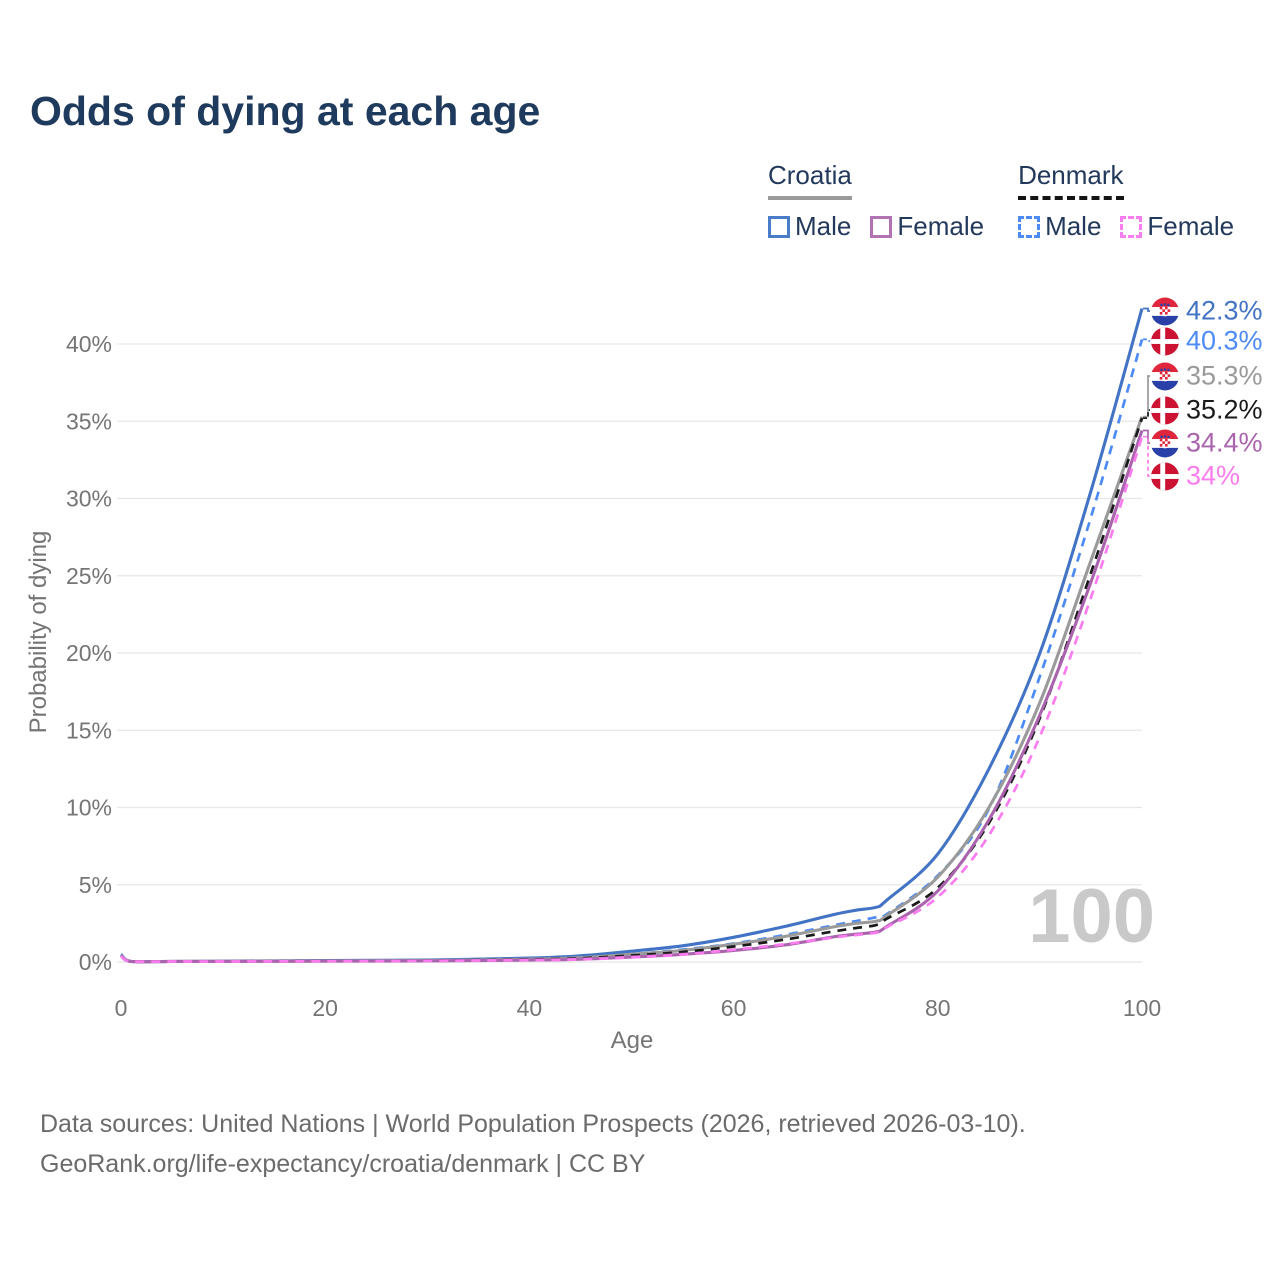 The image size is (1280, 1280). Describe the element at coordinates (89, 808) in the screenshot. I see `y-tick-label: 10%` at that location.